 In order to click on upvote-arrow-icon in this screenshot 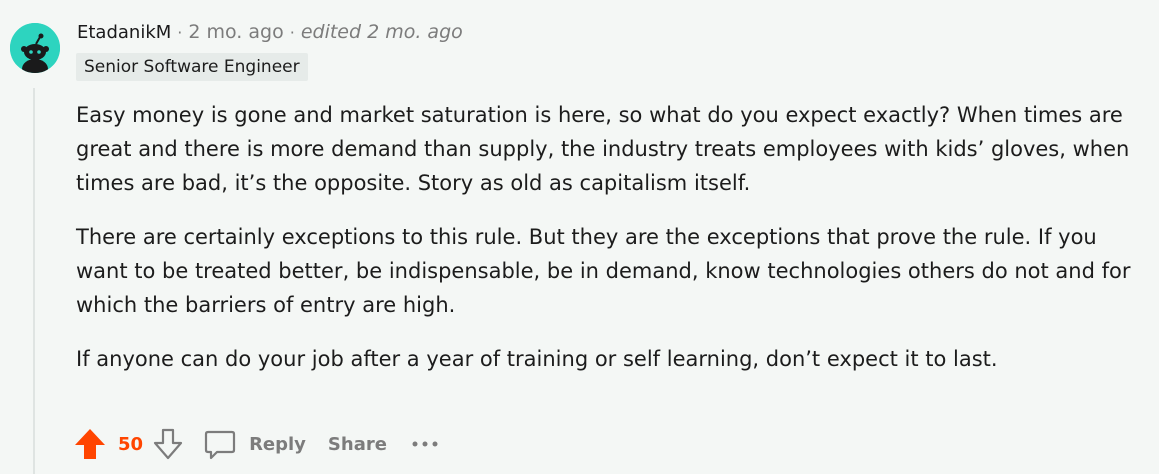, I will do `click(90, 444)`.